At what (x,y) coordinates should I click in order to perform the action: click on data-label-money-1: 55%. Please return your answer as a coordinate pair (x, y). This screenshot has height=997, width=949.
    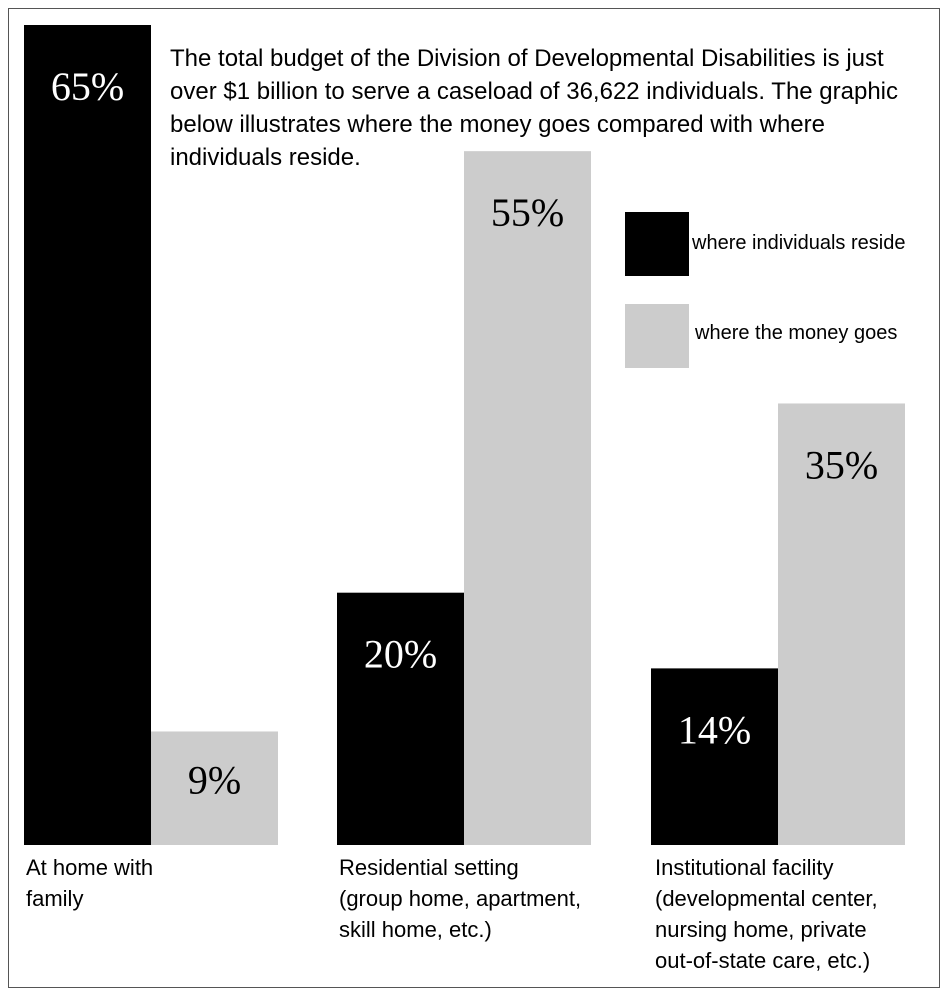
    Looking at the image, I should click on (527, 212).